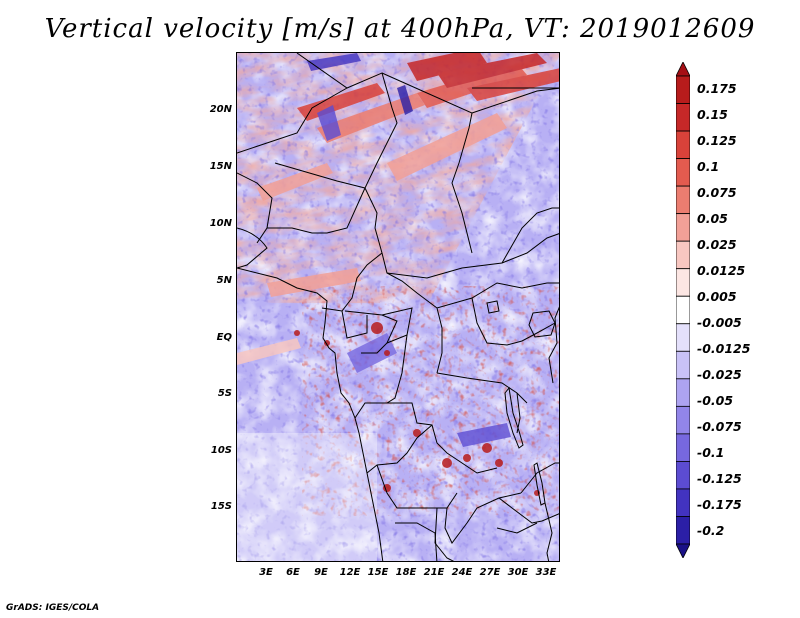 The image size is (800, 618). Describe the element at coordinates (683, 550) in the screenshot. I see `colorbar-bottom-arrow` at that location.